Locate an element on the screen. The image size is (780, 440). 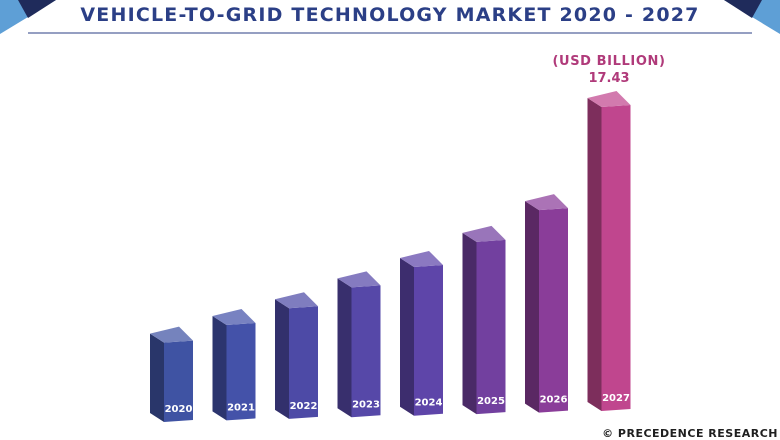
data-label-2027: 17.43 is located at coordinates (608, 78).